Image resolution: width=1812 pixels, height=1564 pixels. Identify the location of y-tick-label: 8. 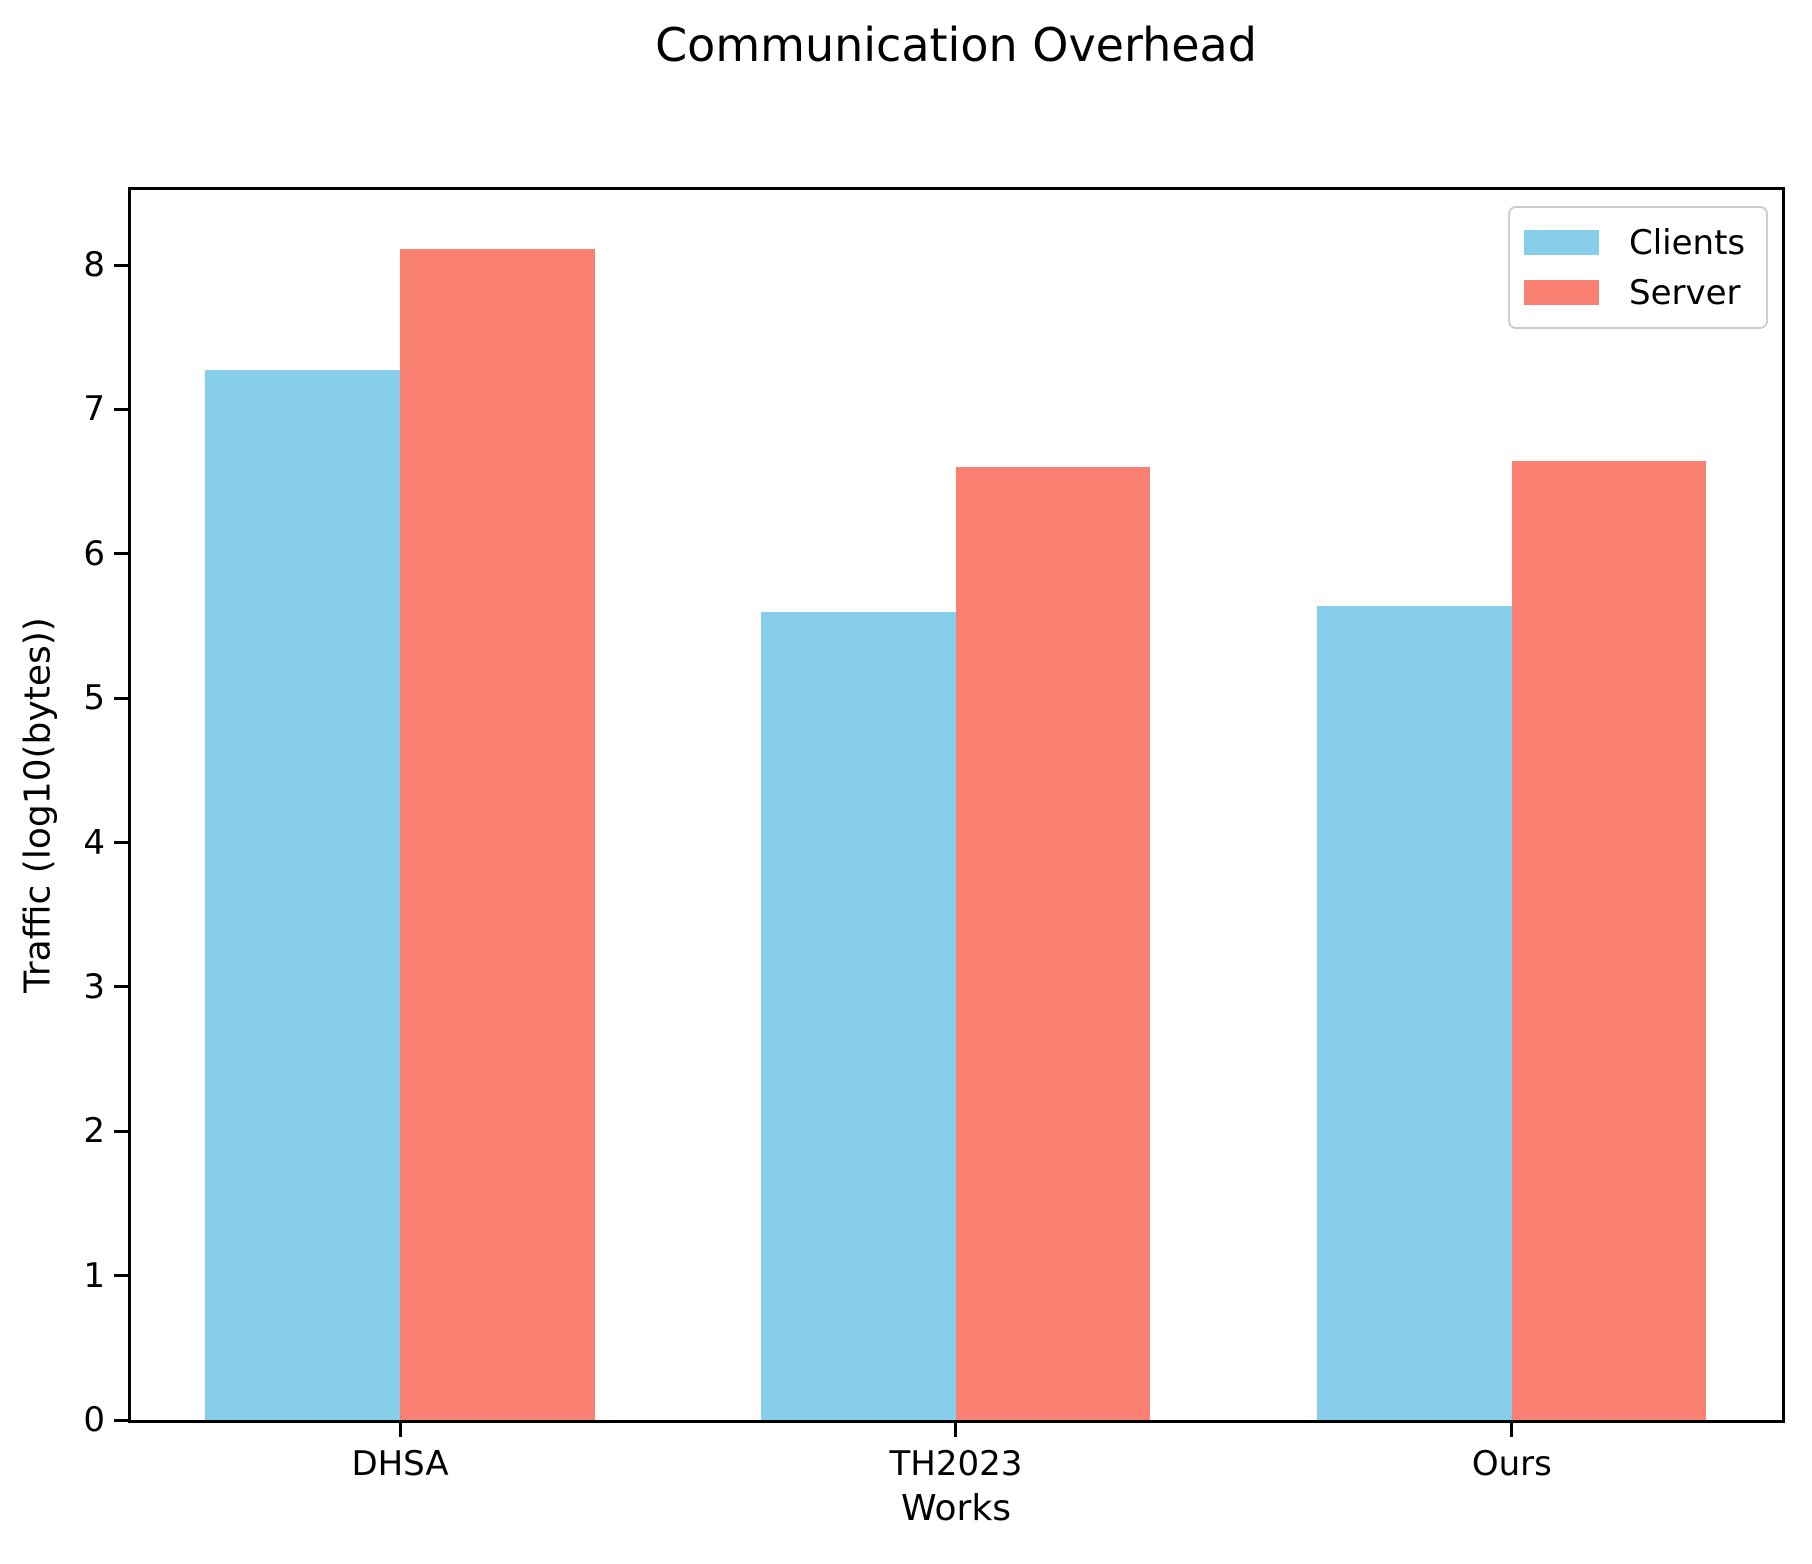
(94, 265).